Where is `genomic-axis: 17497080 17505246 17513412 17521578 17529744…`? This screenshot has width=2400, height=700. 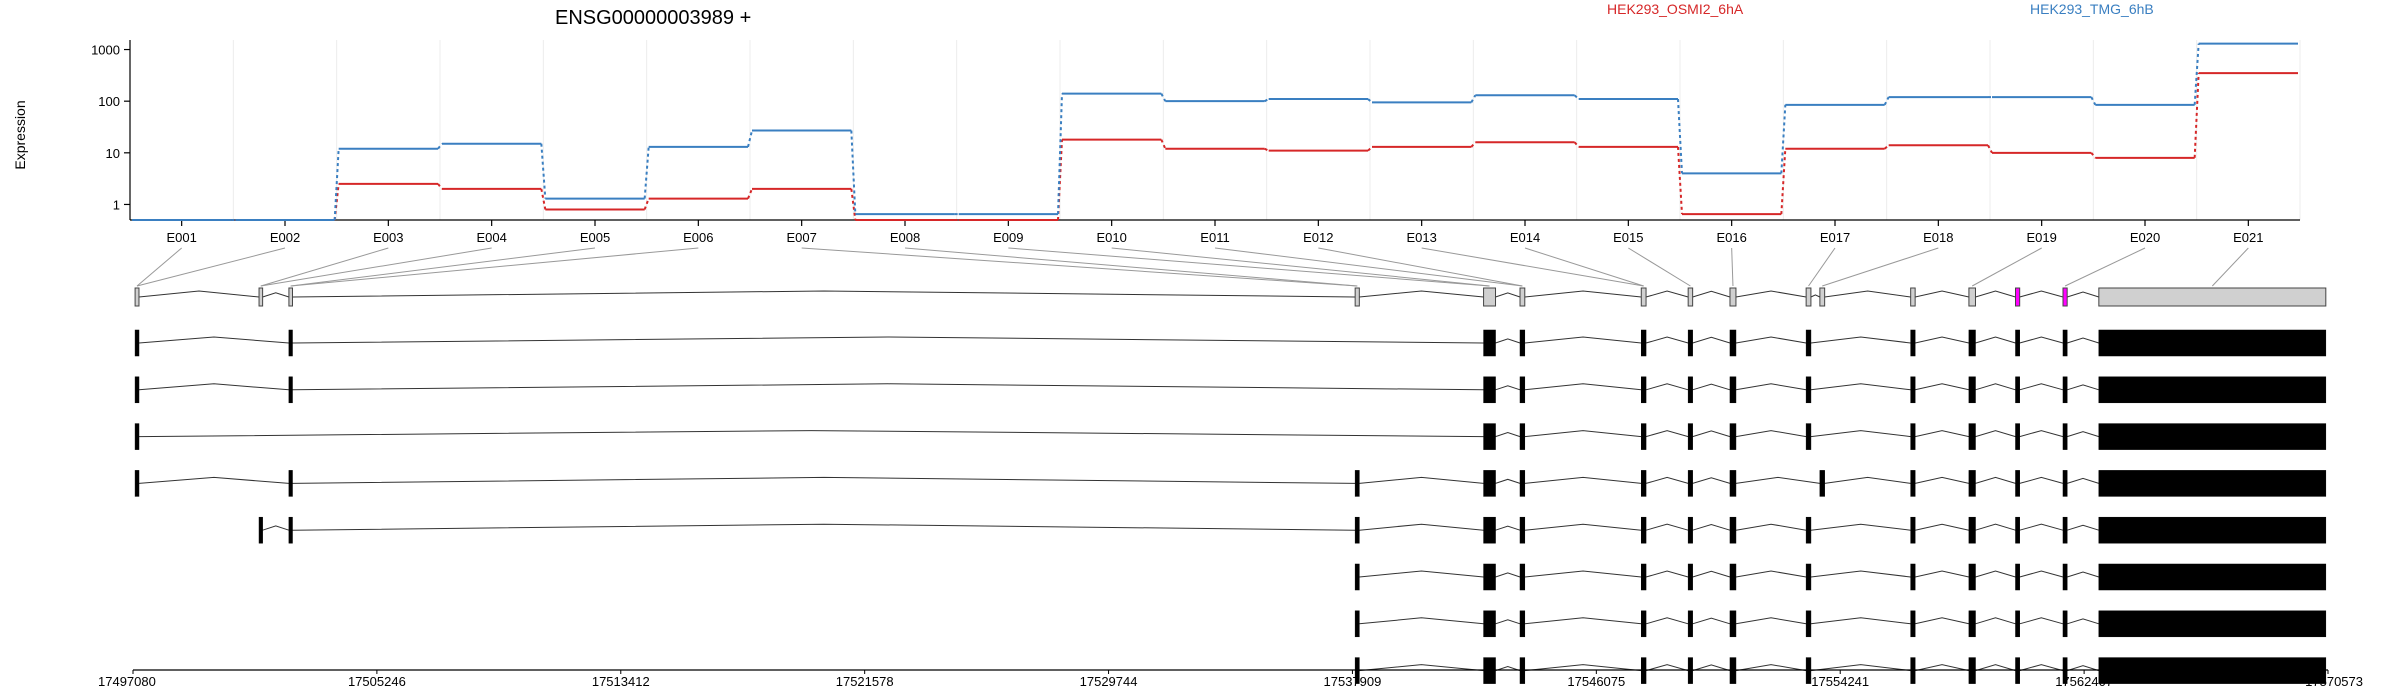
genomic-axis: 17497080 17505246 17513412 17521578 17529744… is located at coordinates (1230, 679).